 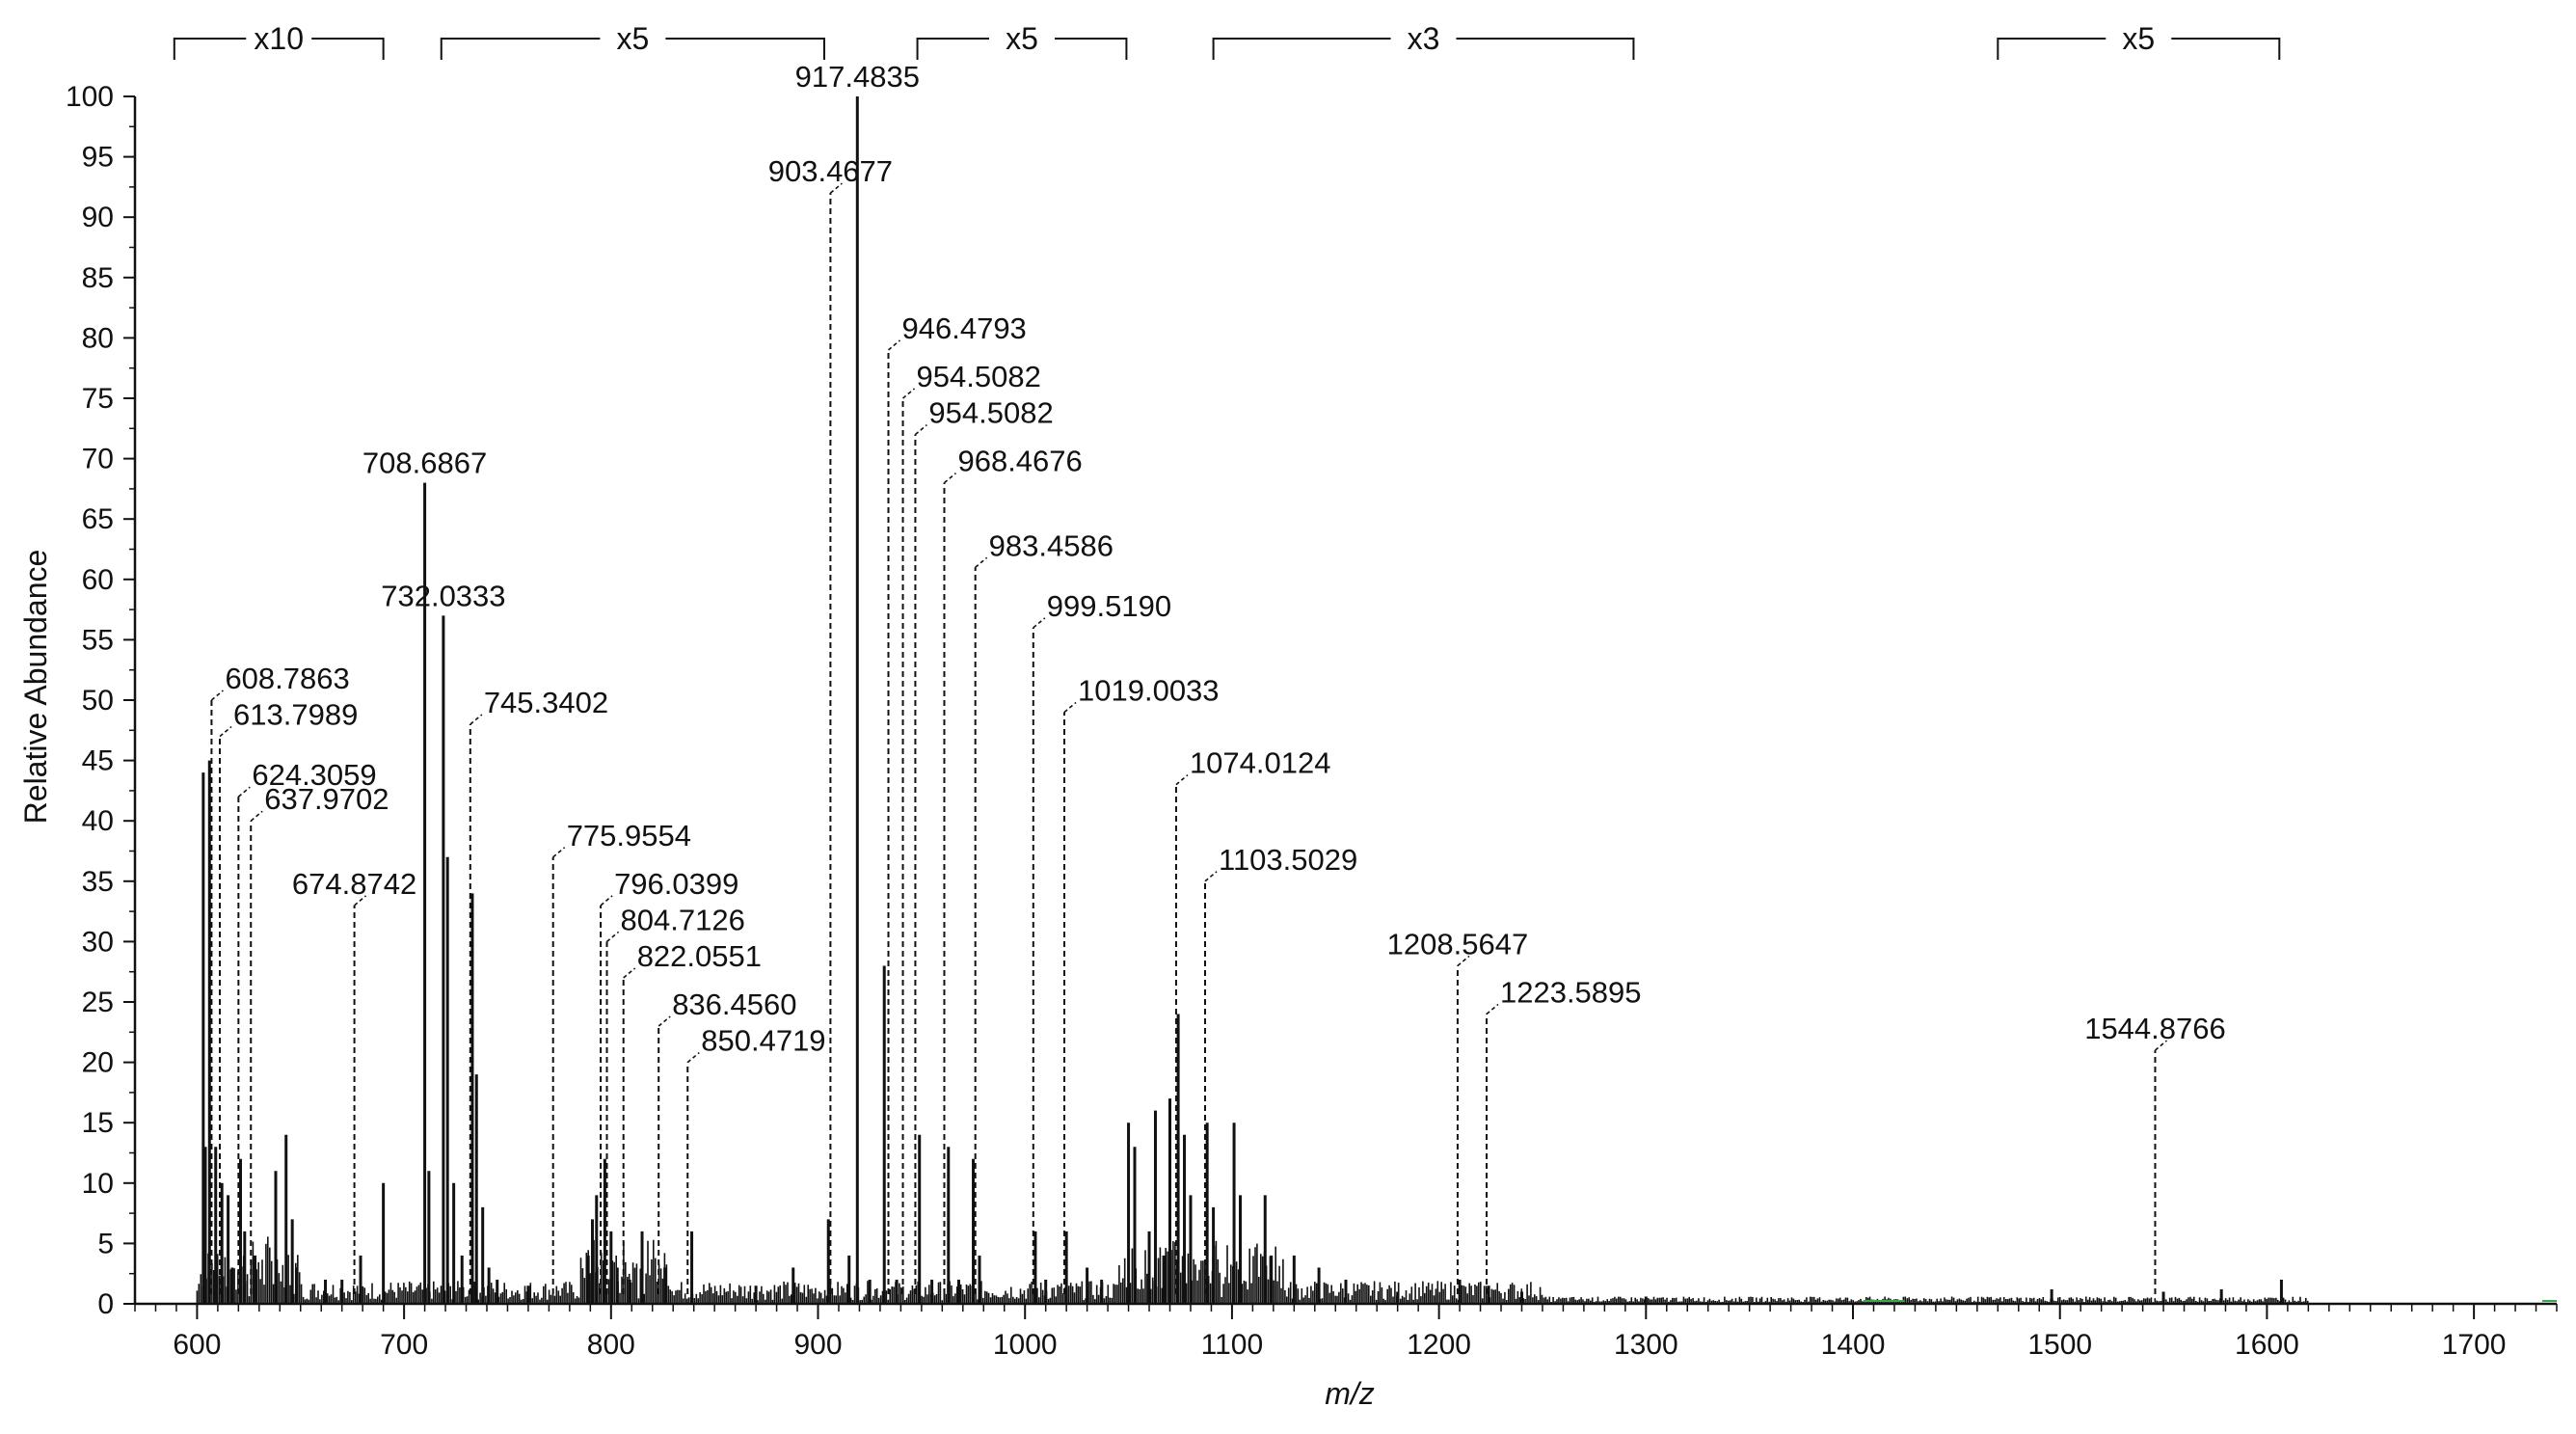 I want to click on peak-label: 1208.5647, so click(x=1458, y=944).